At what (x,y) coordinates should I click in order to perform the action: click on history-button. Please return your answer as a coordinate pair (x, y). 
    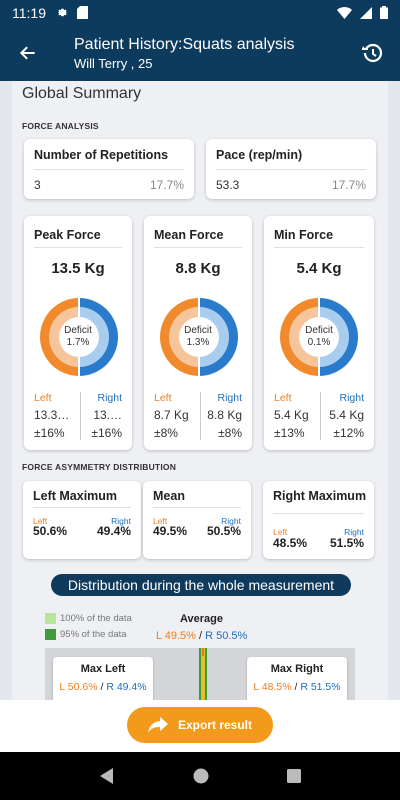
    Looking at the image, I should click on (372, 53).